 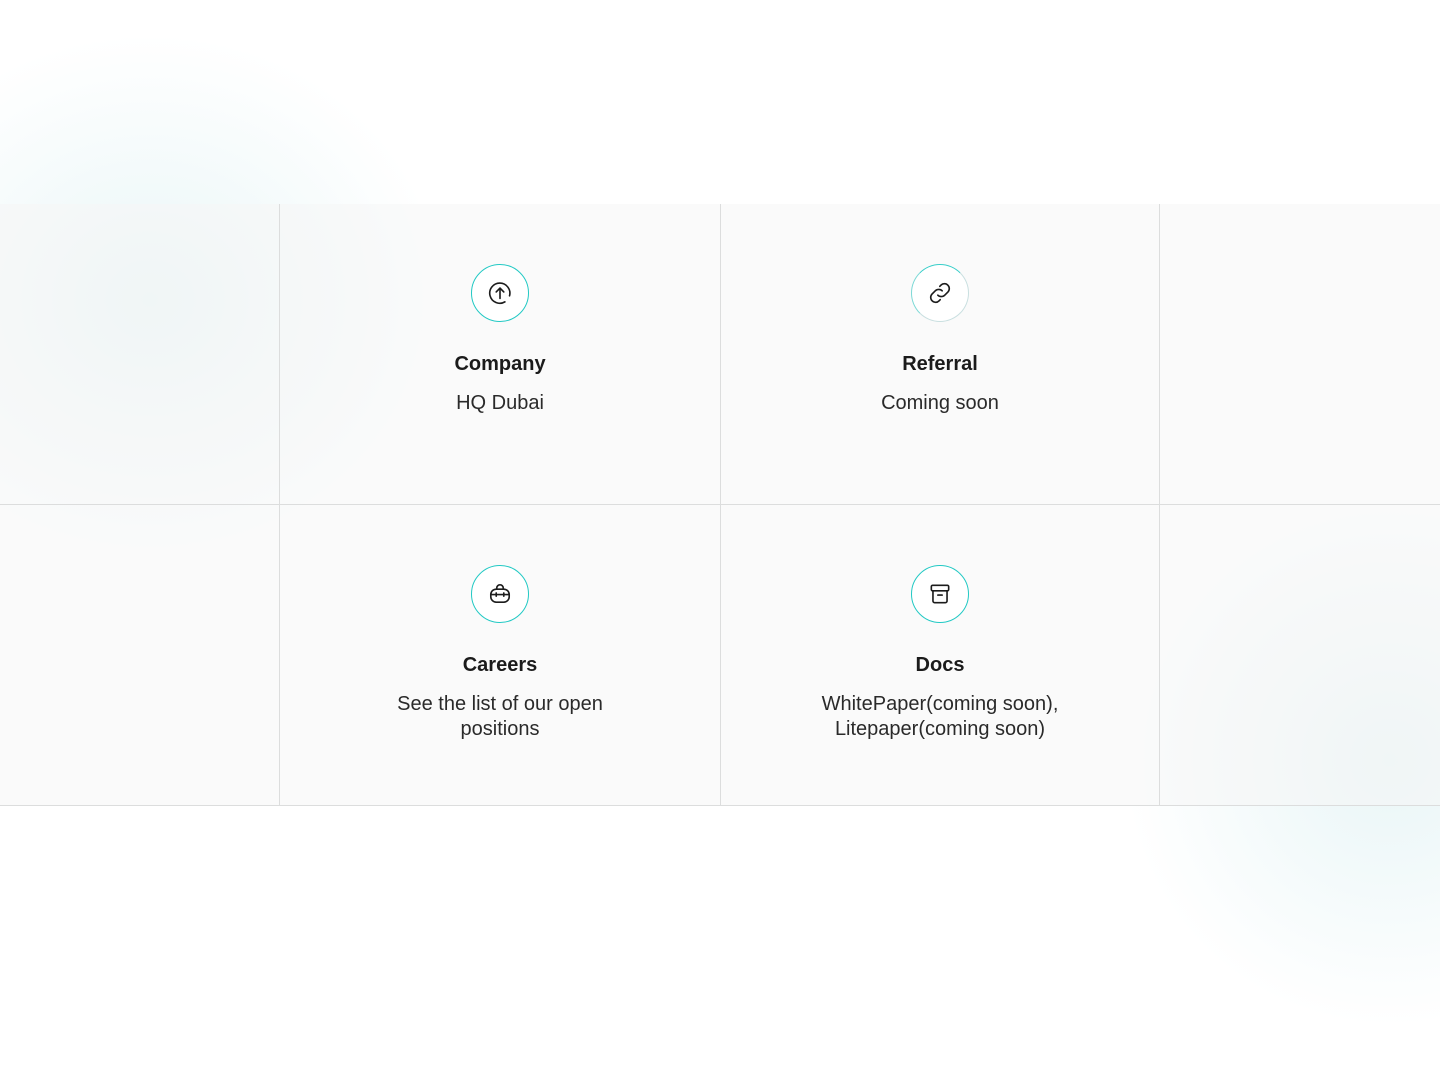 I want to click on arrow-up-circle-icon, so click(x=499, y=293).